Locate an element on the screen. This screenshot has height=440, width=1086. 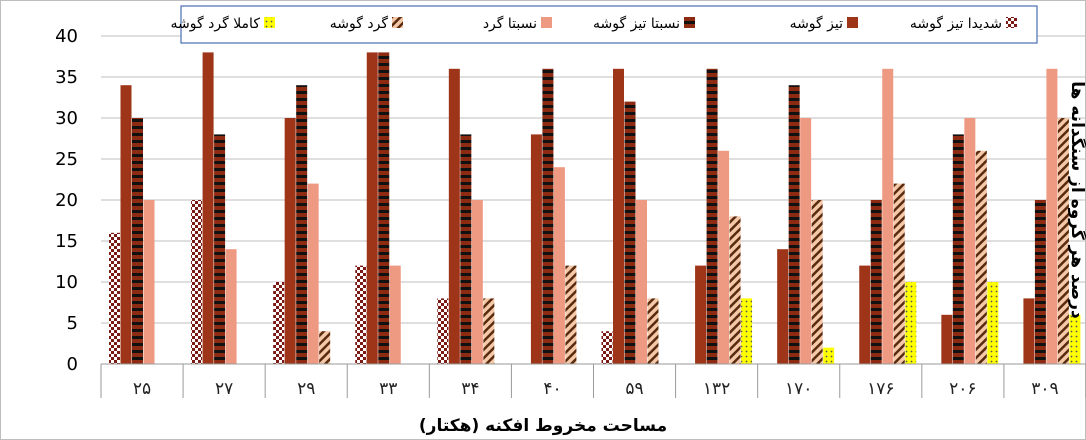
y-tick-label: 20 is located at coordinates (66, 200).